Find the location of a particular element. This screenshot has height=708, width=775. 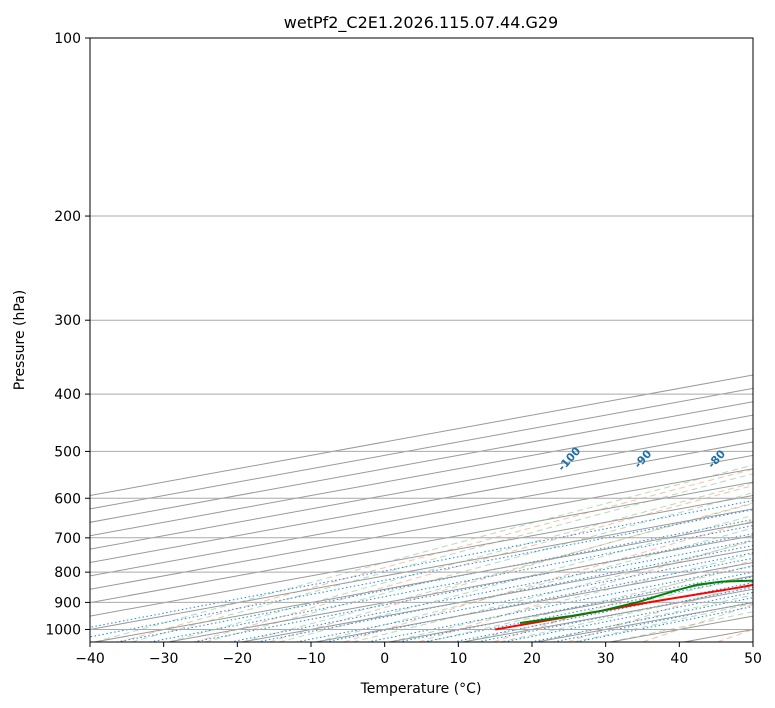

x-tick-label: −30 is located at coordinates (164, 659).